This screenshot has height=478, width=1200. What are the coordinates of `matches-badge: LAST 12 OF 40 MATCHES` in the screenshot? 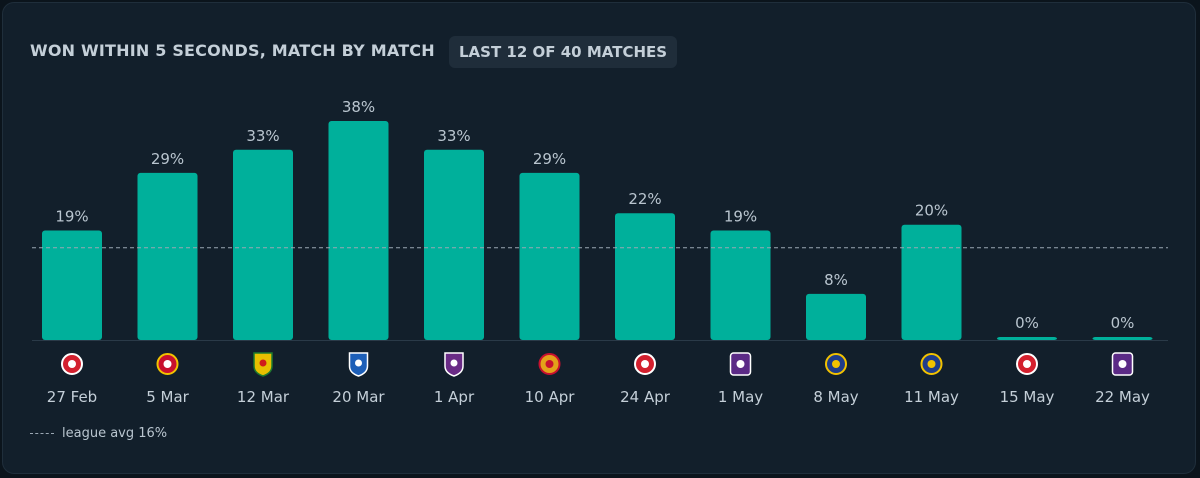 It's located at (563, 52).